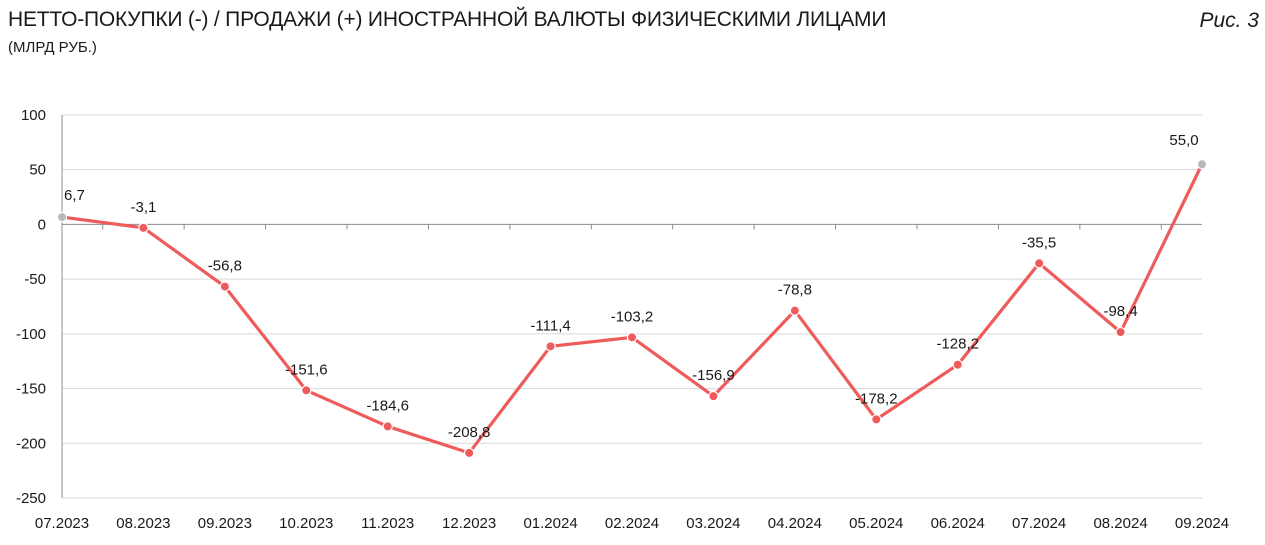 The height and width of the screenshot is (545, 1265). I want to click on x-tick-label: 04.2024, so click(795, 523).